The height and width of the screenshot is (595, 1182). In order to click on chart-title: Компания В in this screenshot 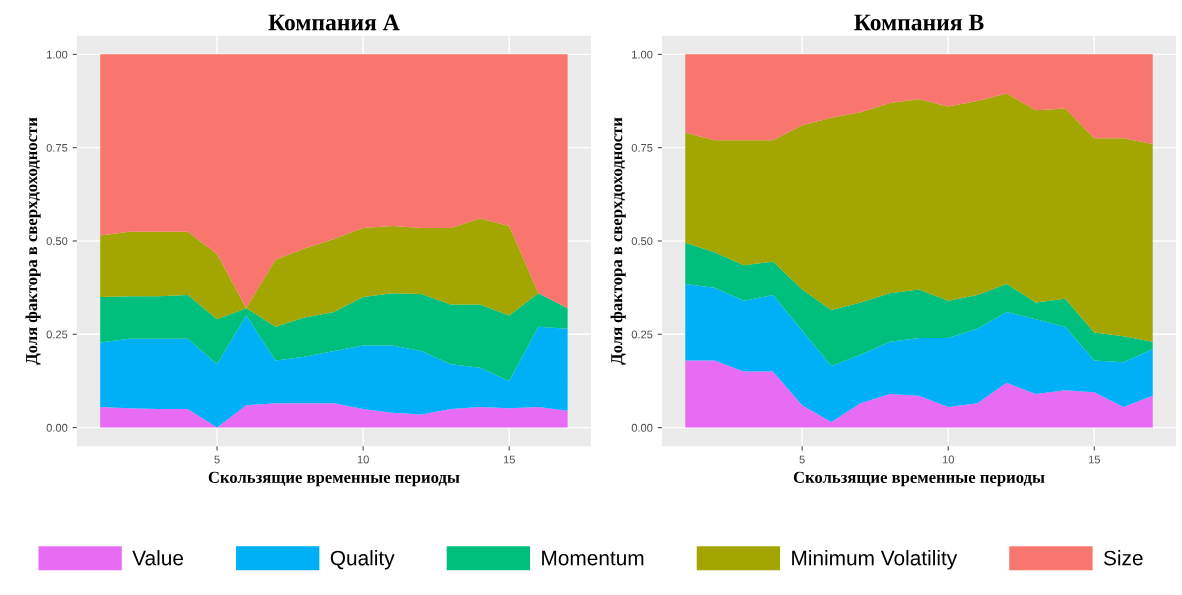, I will do `click(919, 22)`.